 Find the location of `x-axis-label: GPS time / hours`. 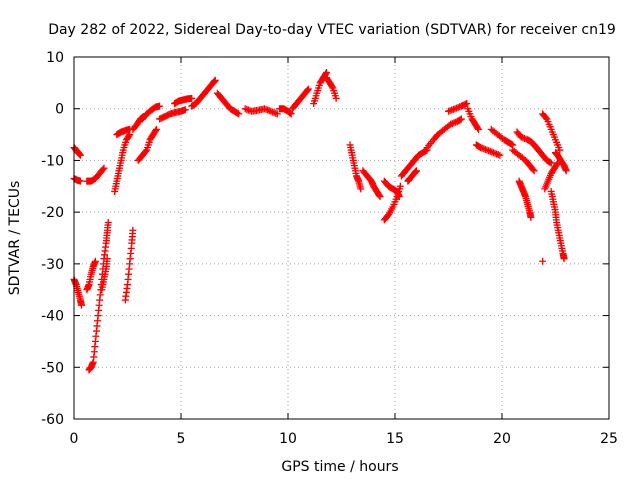

x-axis-label: GPS time / hours is located at coordinates (339, 467).